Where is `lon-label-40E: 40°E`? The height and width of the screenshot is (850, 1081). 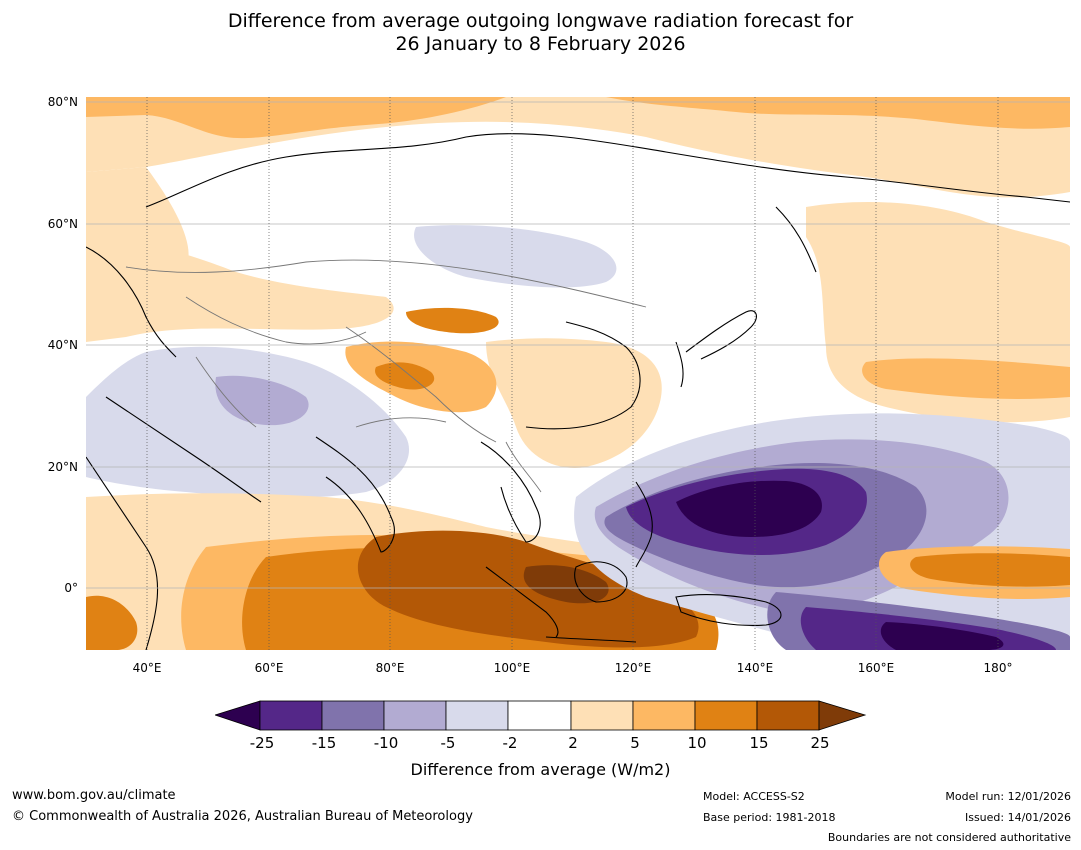 lon-label-40E: 40°E is located at coordinates (147, 668).